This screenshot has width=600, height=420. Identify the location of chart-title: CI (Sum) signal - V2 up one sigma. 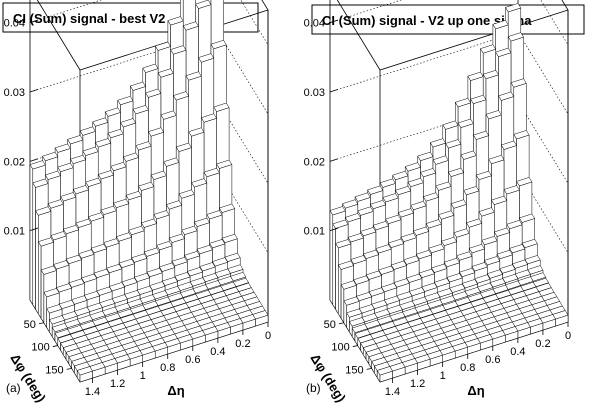
(427, 20).